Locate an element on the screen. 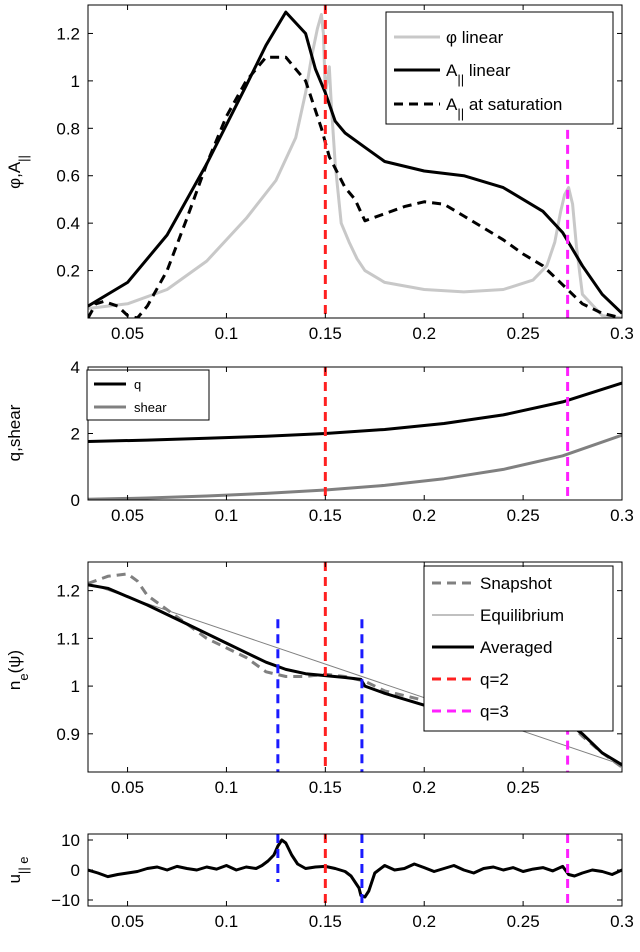 The width and height of the screenshot is (640, 952). y-tick-label: 10 is located at coordinates (70, 840).